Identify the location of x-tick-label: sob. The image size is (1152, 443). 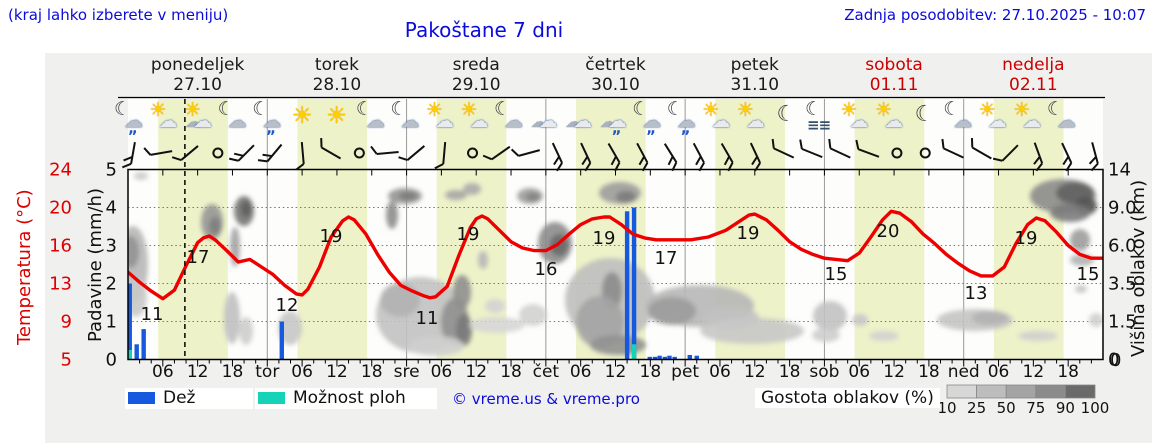
(824, 372).